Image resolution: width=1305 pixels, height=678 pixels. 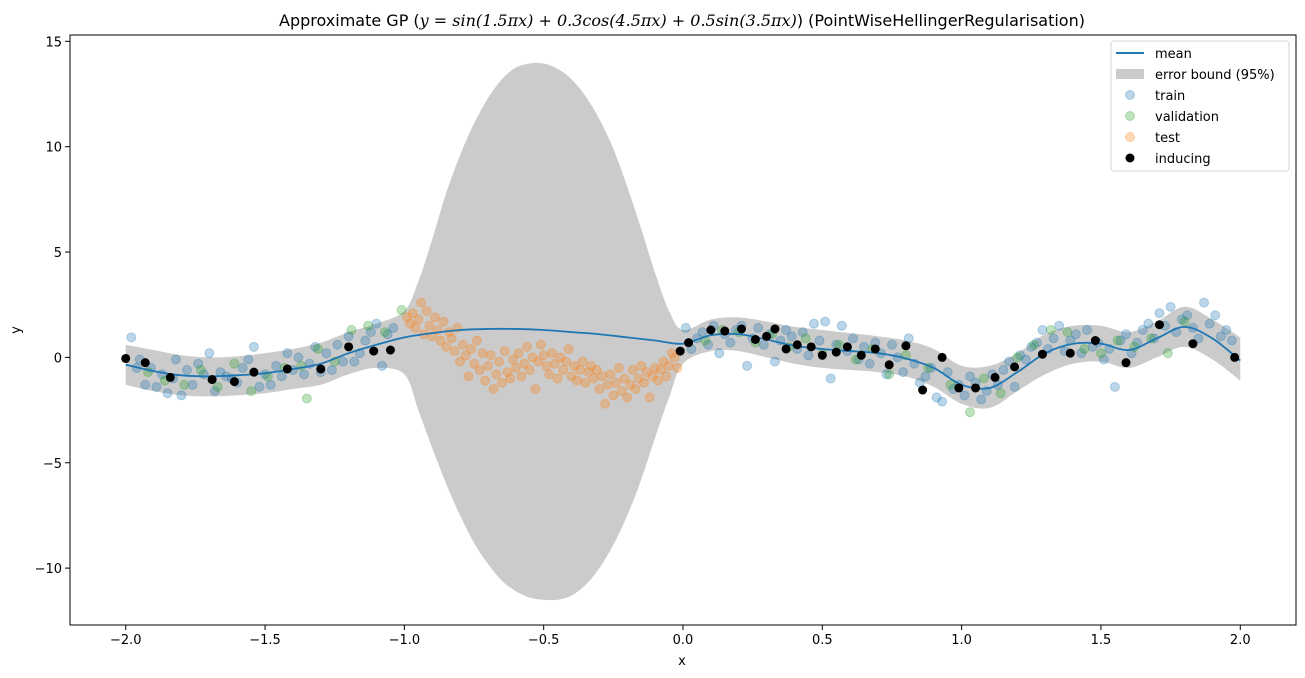 What do you see at coordinates (53, 42) in the screenshot?
I see `y-tick-label: 15` at bounding box center [53, 42].